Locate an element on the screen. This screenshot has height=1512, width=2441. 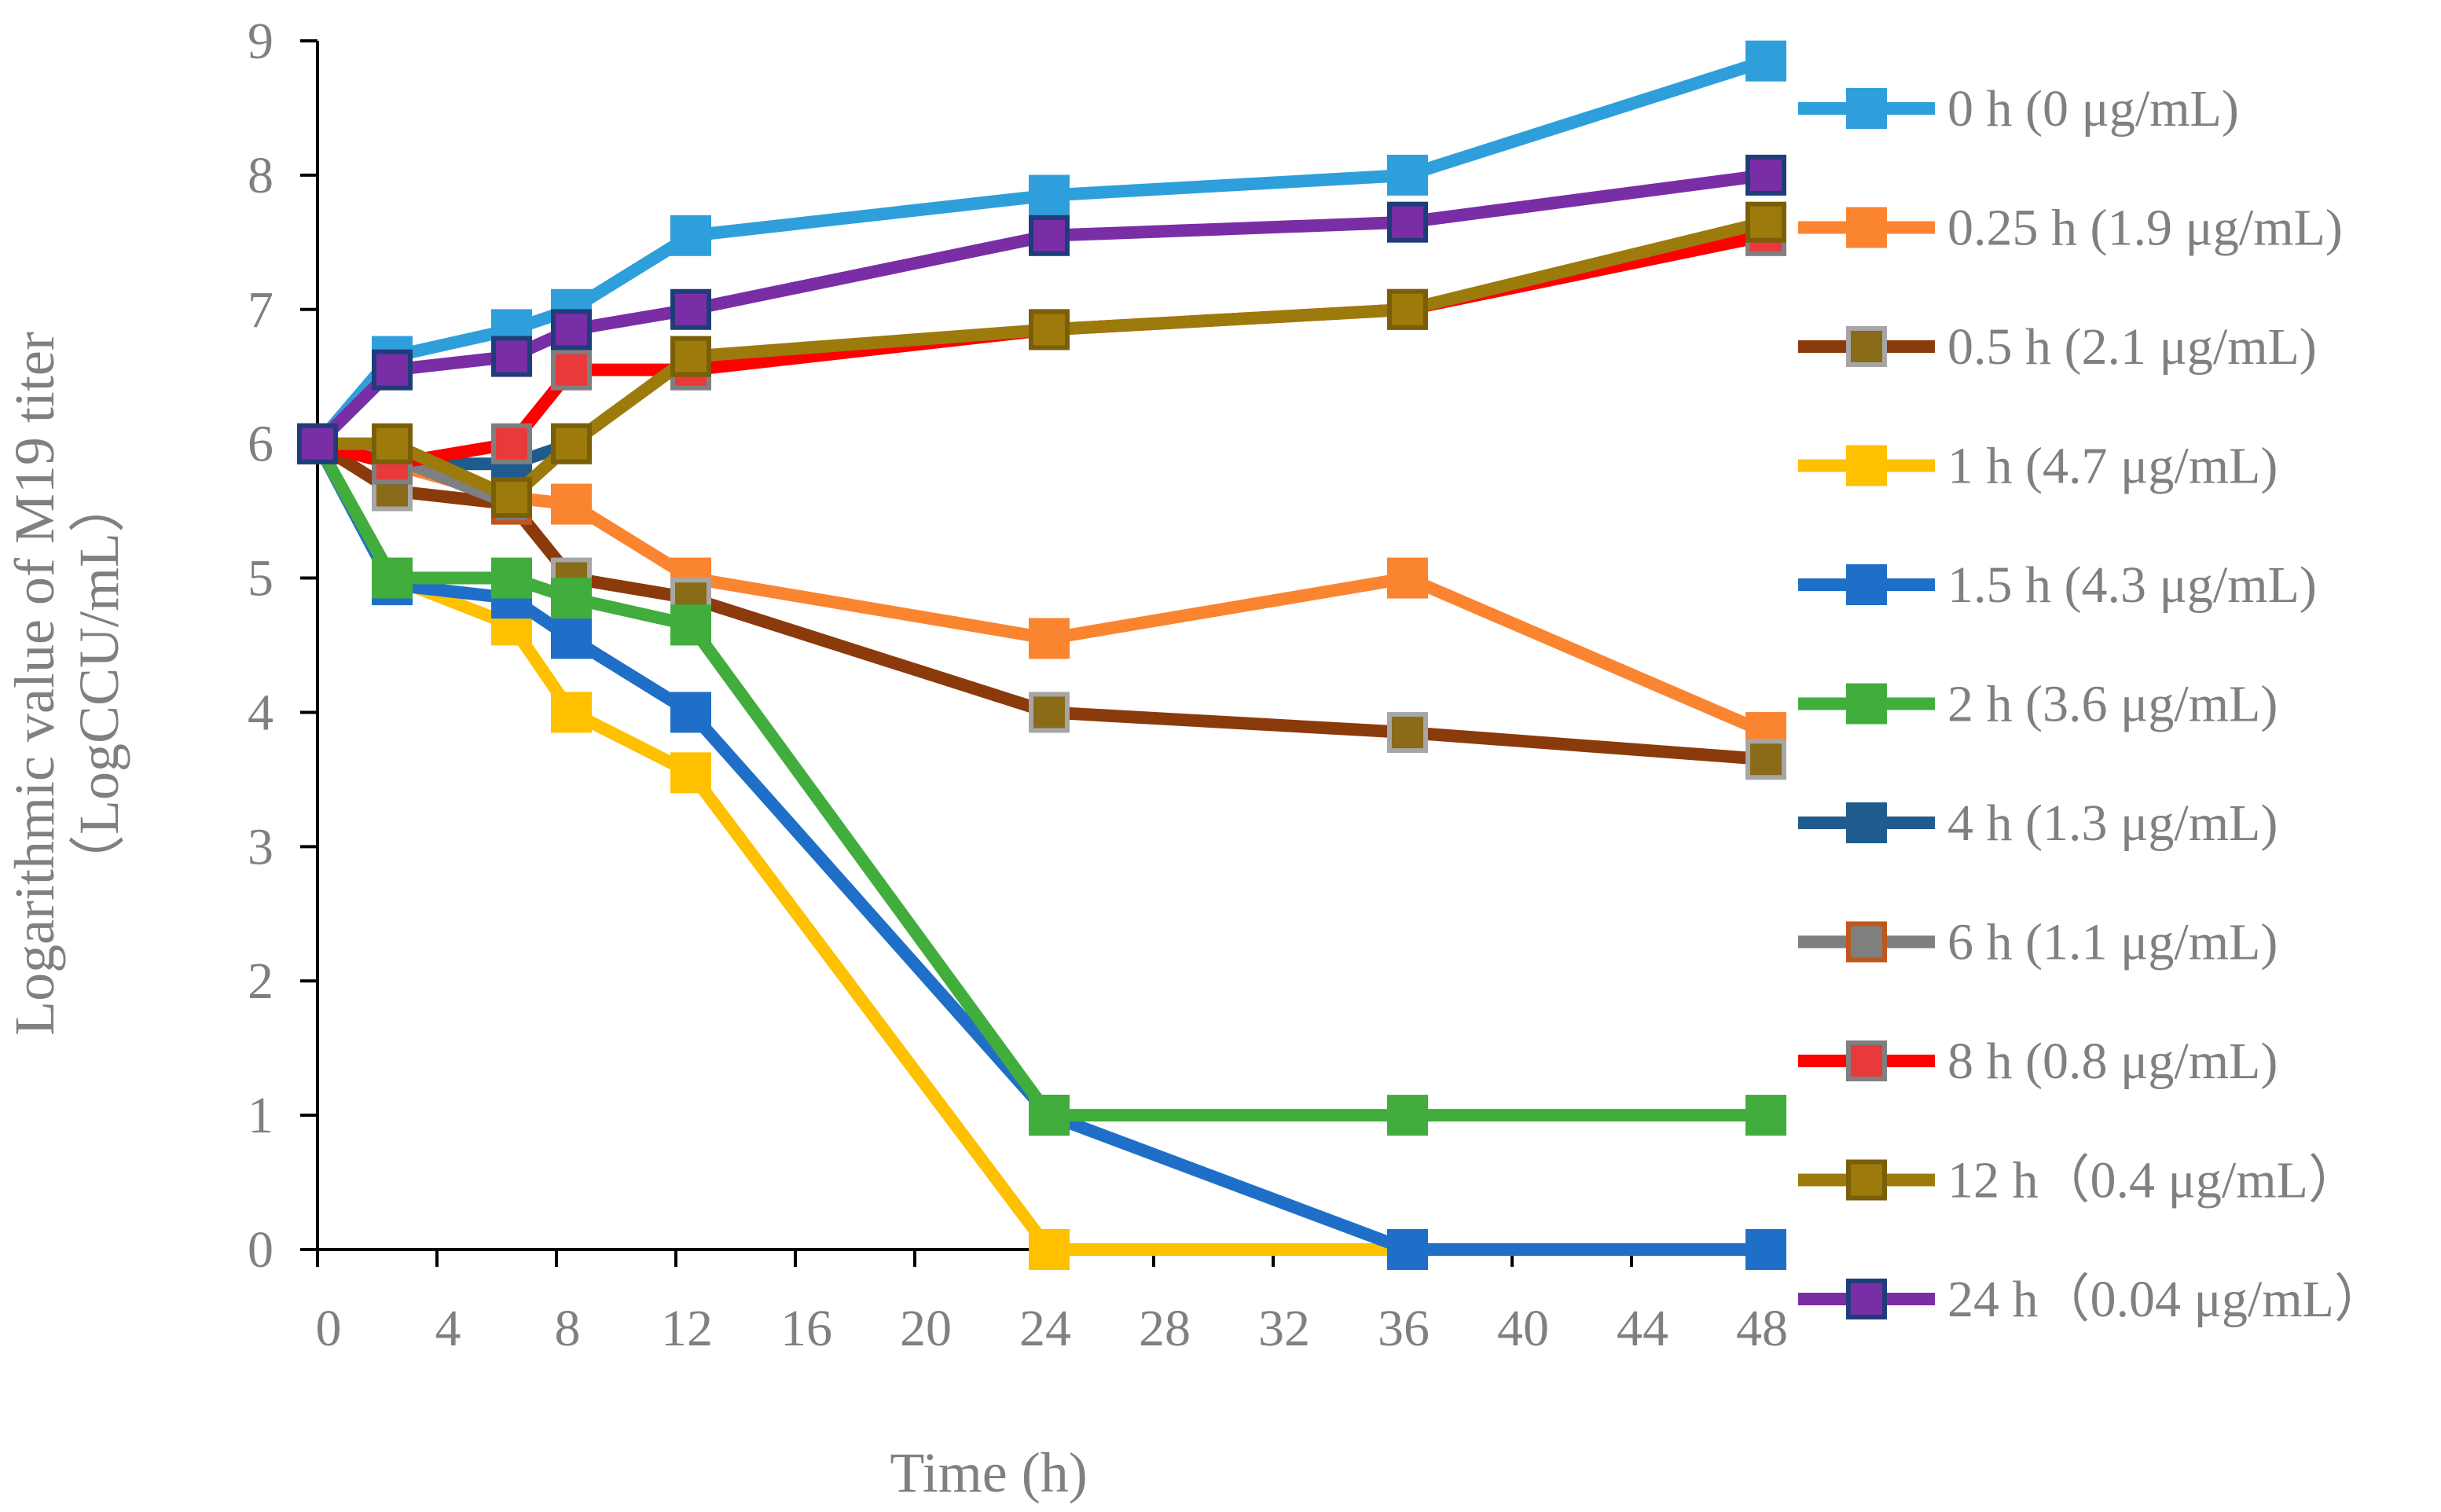
legend-item: 0.5 h (2.1 μg/mL) is located at coordinates (2057, 347).